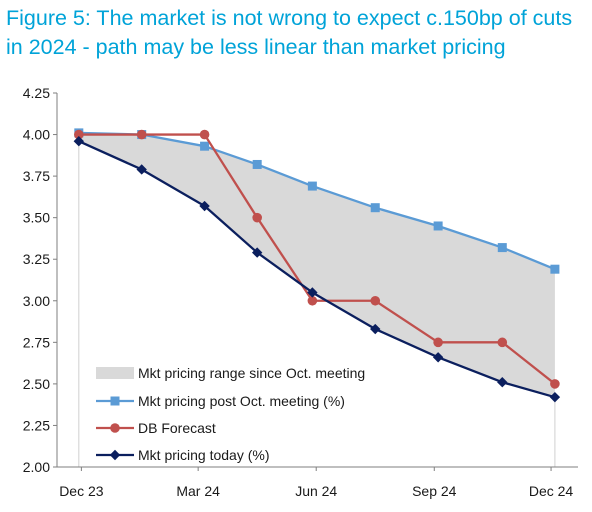 Image resolution: width=592 pixels, height=512 pixels. What do you see at coordinates (115, 373) in the screenshot?
I see `legend-swatch` at bounding box center [115, 373].